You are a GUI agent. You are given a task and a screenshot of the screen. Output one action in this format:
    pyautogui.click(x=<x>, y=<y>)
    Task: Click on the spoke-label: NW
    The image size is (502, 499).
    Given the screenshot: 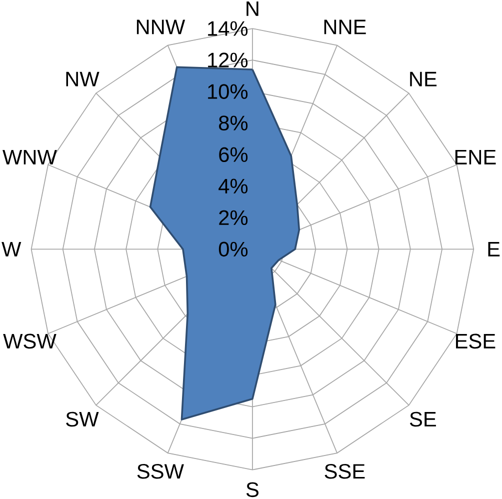 What is the action you would take?
    pyautogui.click(x=83, y=79)
    